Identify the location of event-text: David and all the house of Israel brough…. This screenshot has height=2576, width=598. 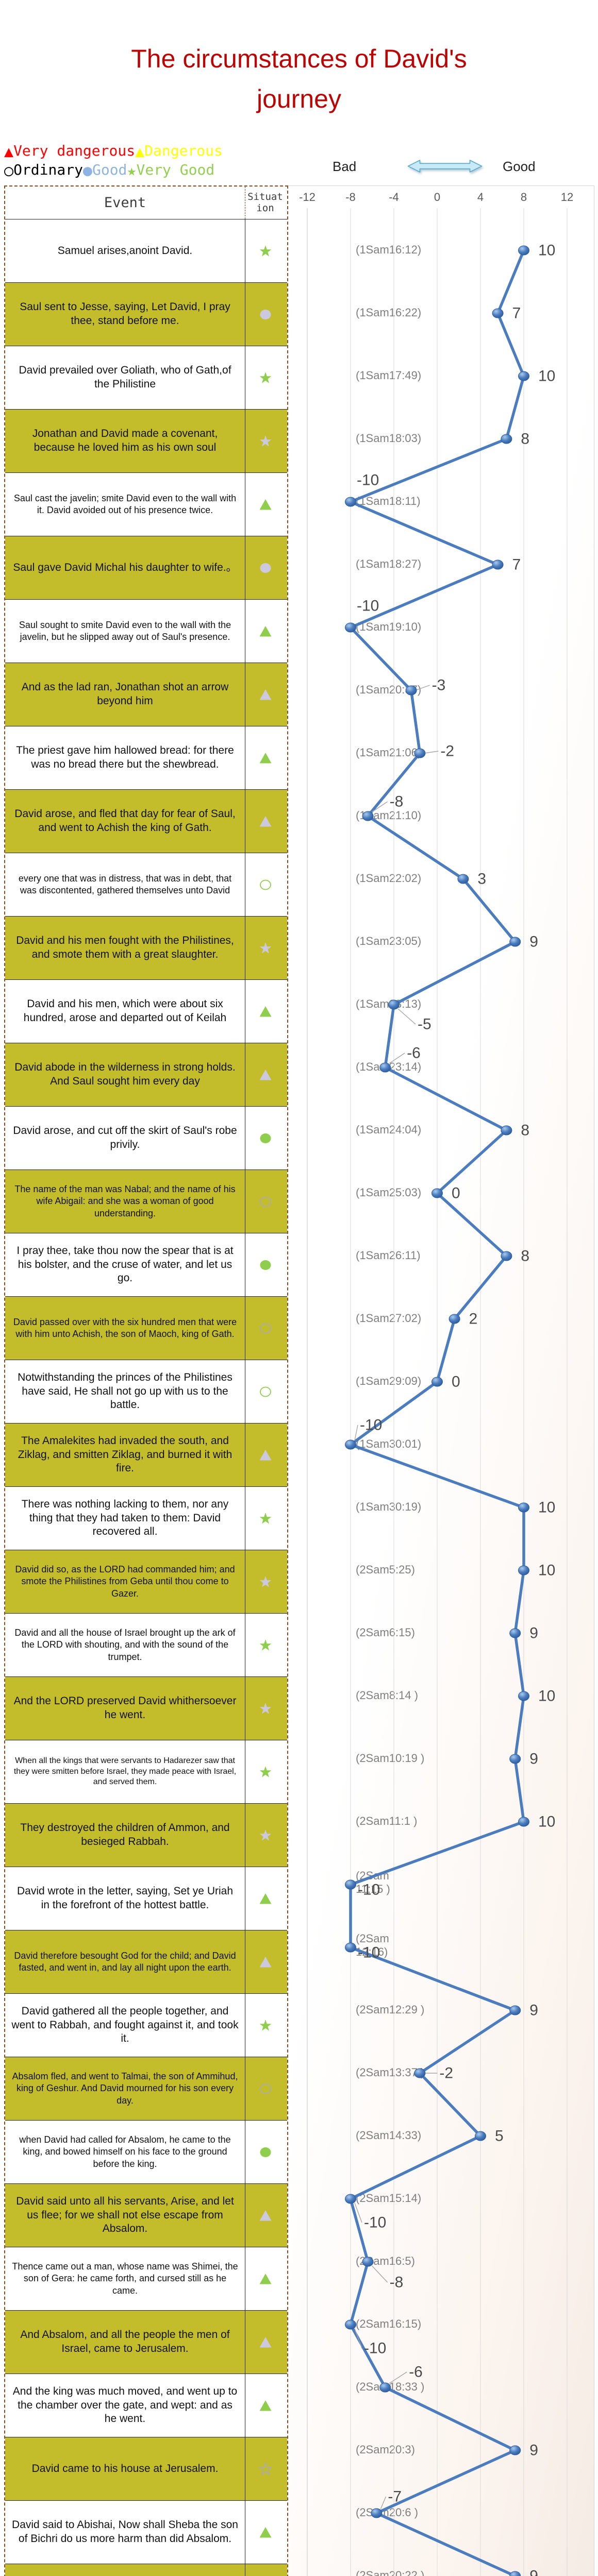
(125, 1645).